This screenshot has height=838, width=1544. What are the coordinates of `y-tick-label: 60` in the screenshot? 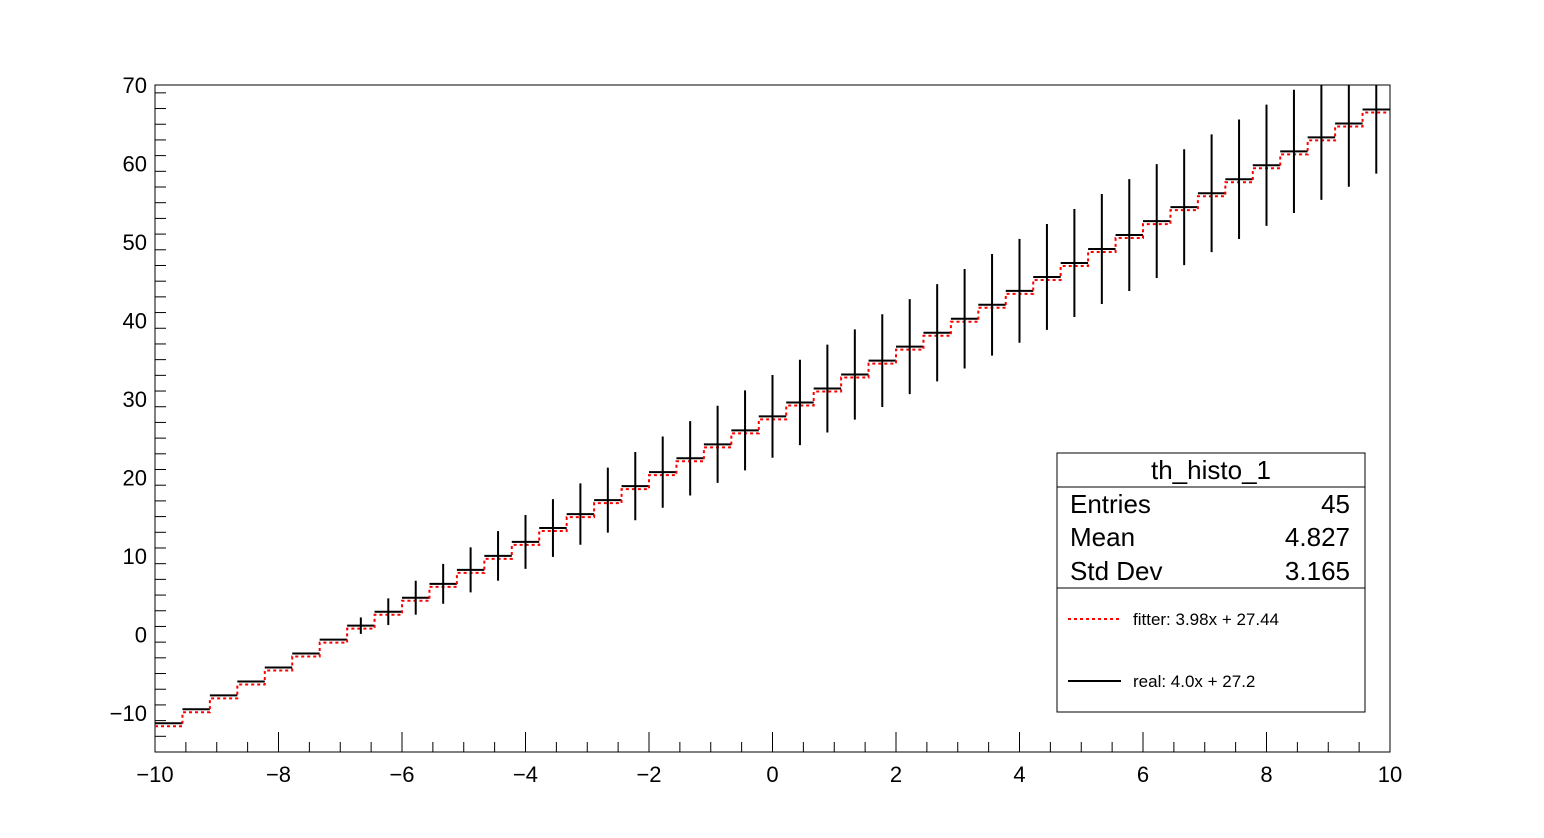 It's located at (135, 163).